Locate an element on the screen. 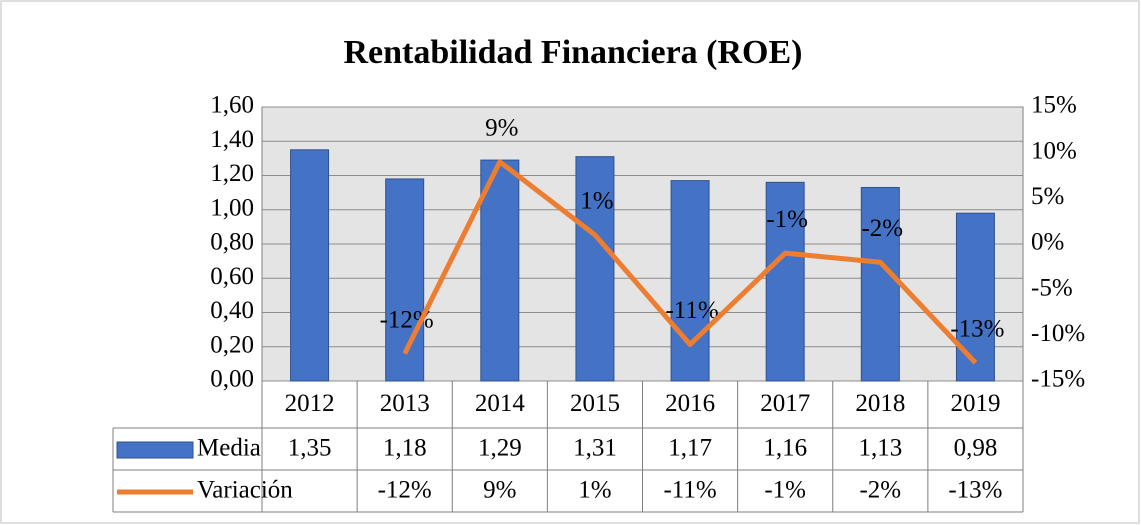 This screenshot has width=1141, height=525. y2-tick-label: -10% is located at coordinates (1058, 333).